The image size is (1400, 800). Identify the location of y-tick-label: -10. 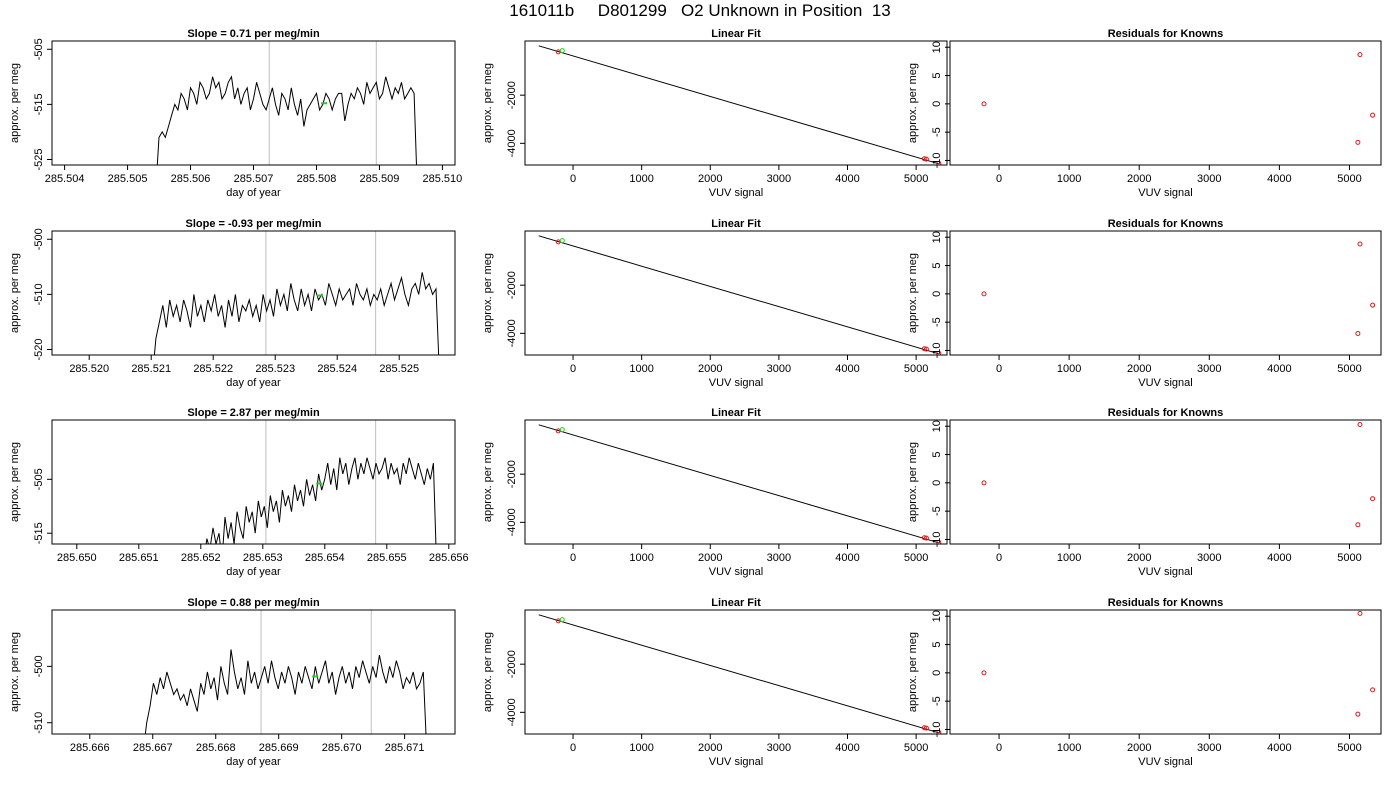
(937, 351).